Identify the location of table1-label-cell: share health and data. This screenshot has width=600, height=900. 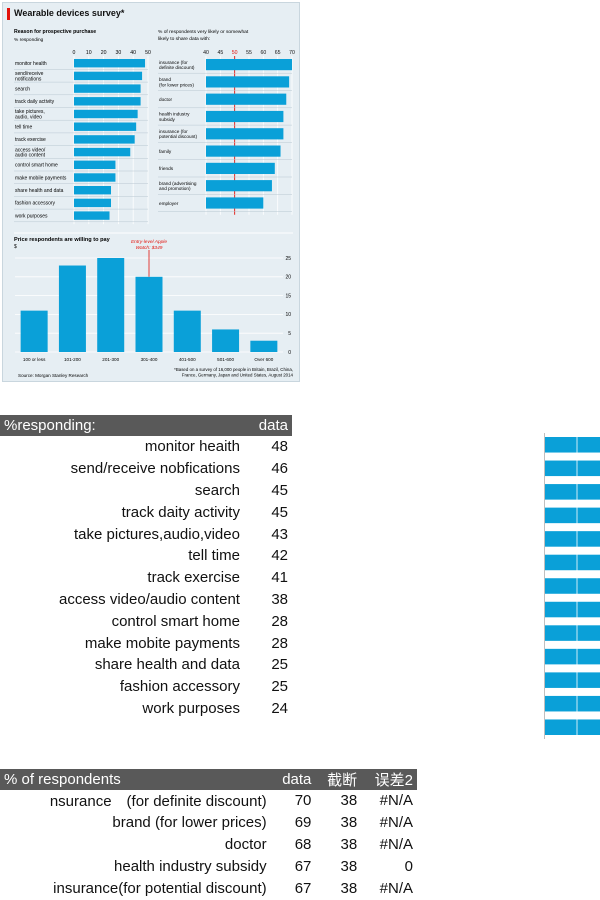
(167, 665).